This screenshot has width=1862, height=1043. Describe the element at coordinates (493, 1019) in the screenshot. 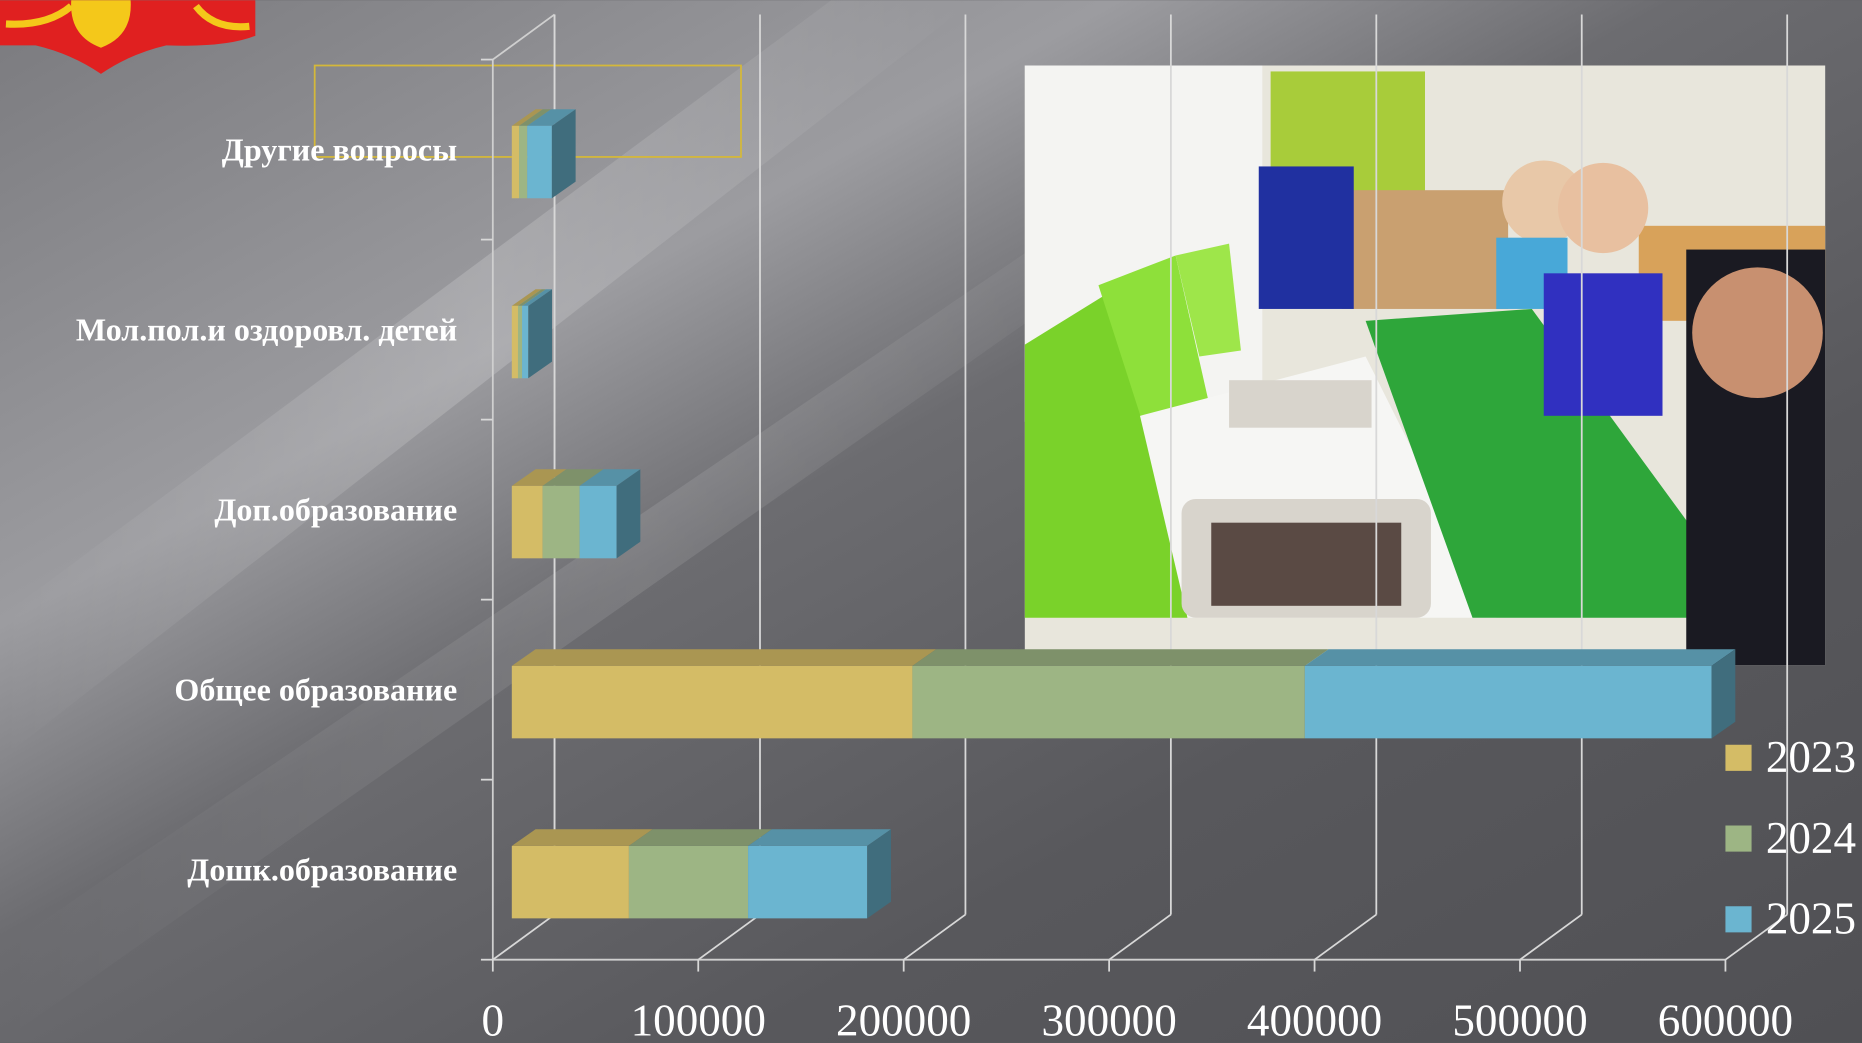

I see `x-tick-label: 0` at that location.